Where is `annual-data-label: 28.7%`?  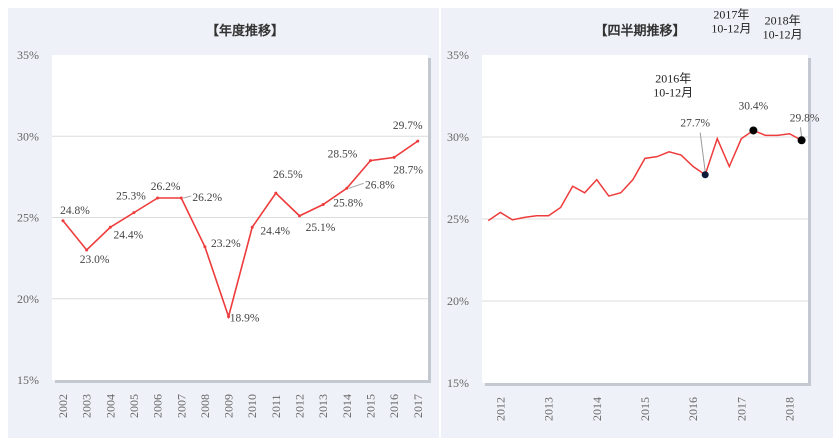 annual-data-label: 28.7% is located at coordinates (408, 170).